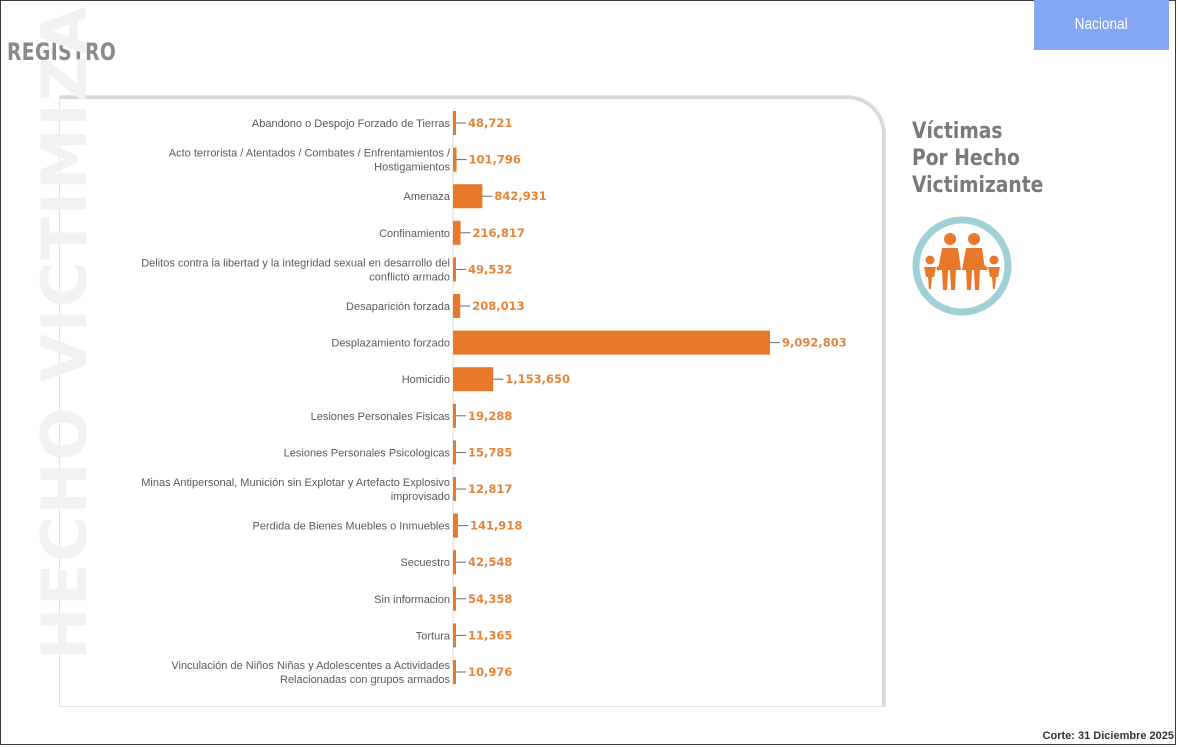  I want to click on family-icon, so click(962, 266).